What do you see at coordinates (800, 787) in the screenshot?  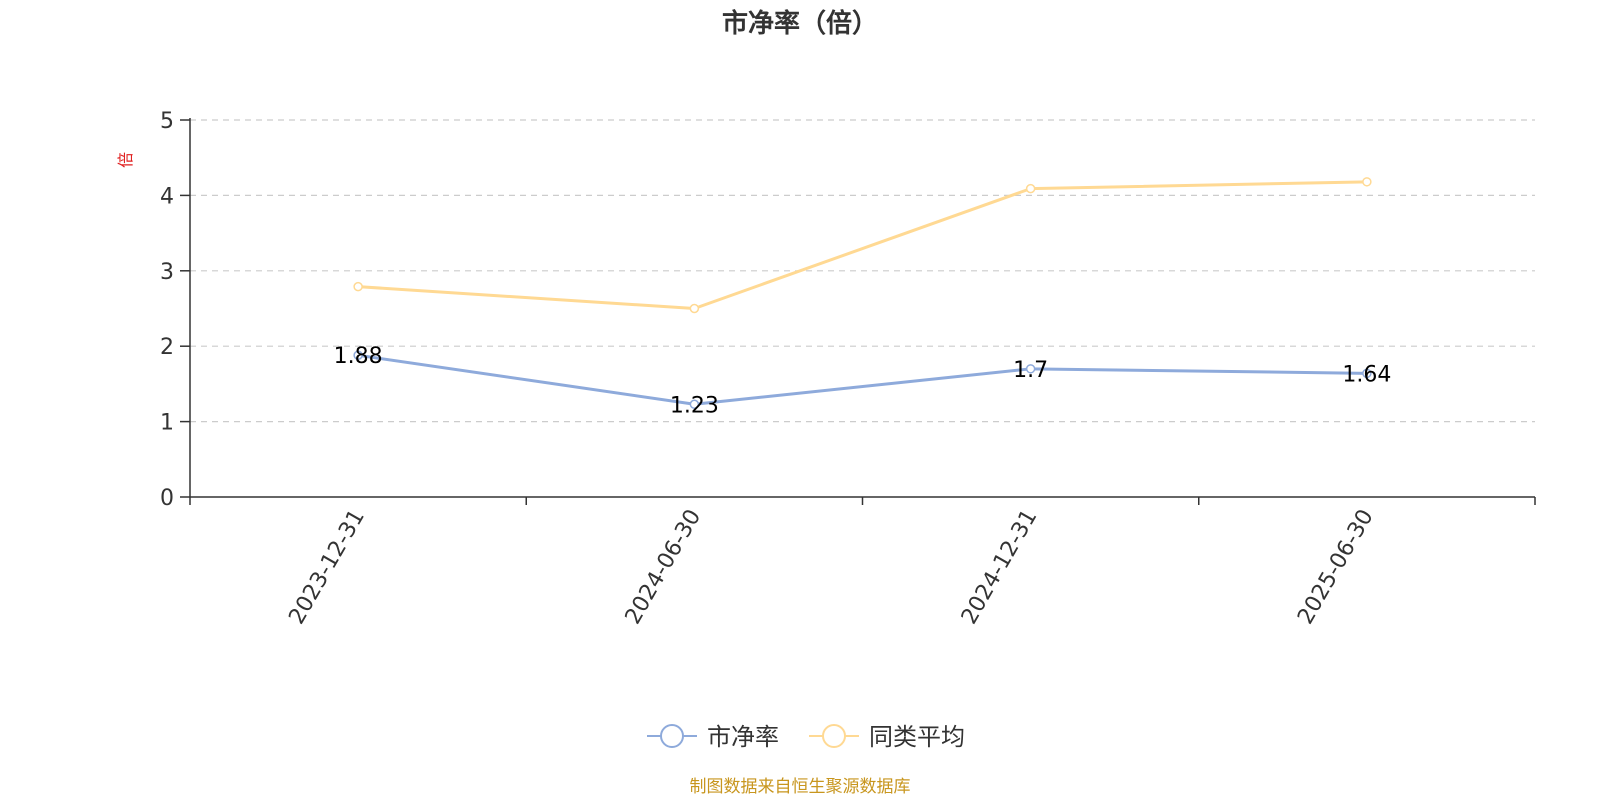 I see `source-note: 制图数据来自恒生聚源数据库` at bounding box center [800, 787].